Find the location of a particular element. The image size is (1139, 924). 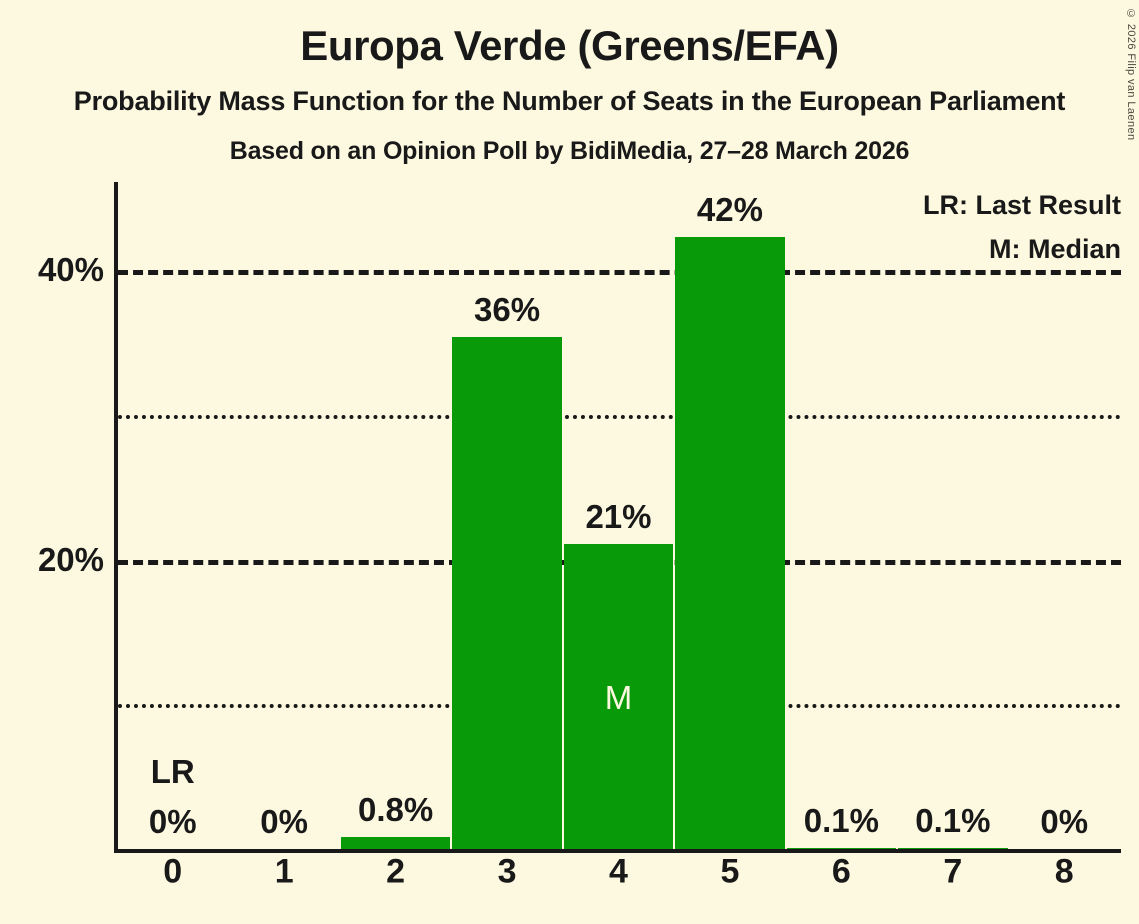

legend-item-median: M: Median is located at coordinates (1055, 249).